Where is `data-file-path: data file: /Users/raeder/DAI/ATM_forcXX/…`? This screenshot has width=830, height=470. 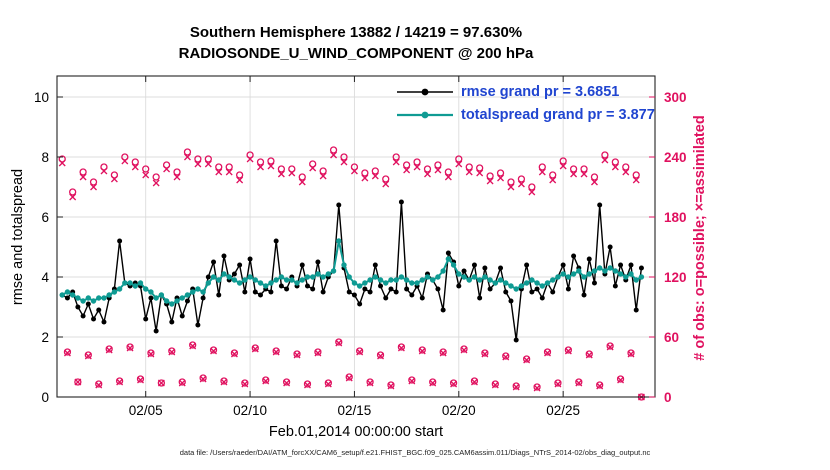
data-file-path: data file: /Users/raeder/DAI/ATM_forcXX/… is located at coordinates (415, 452).